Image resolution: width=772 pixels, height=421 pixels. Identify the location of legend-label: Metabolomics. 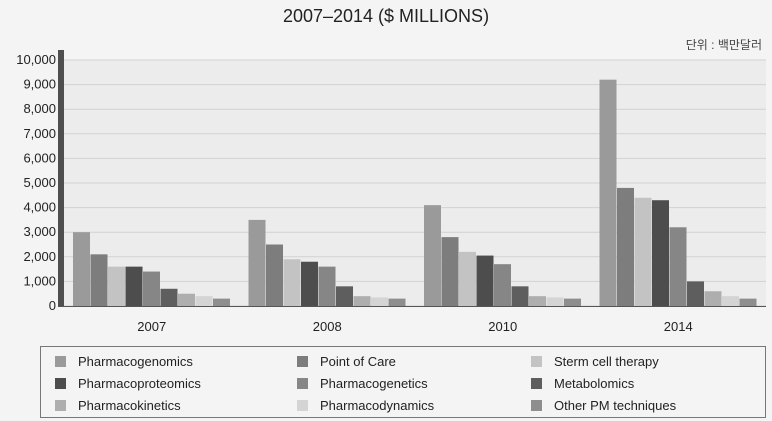
(594, 383).